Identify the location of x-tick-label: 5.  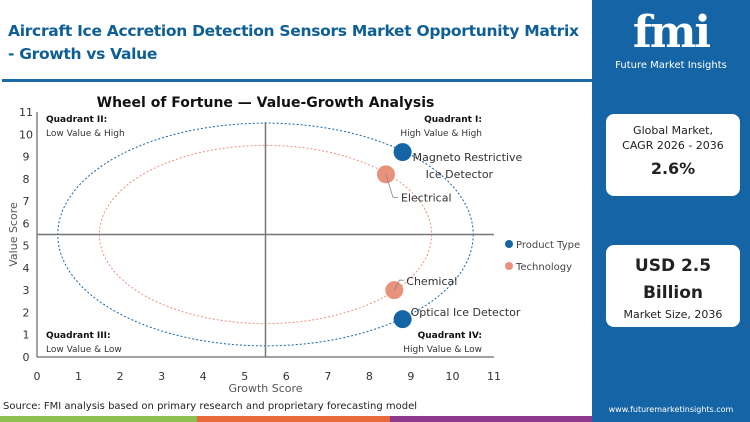
(244, 376).